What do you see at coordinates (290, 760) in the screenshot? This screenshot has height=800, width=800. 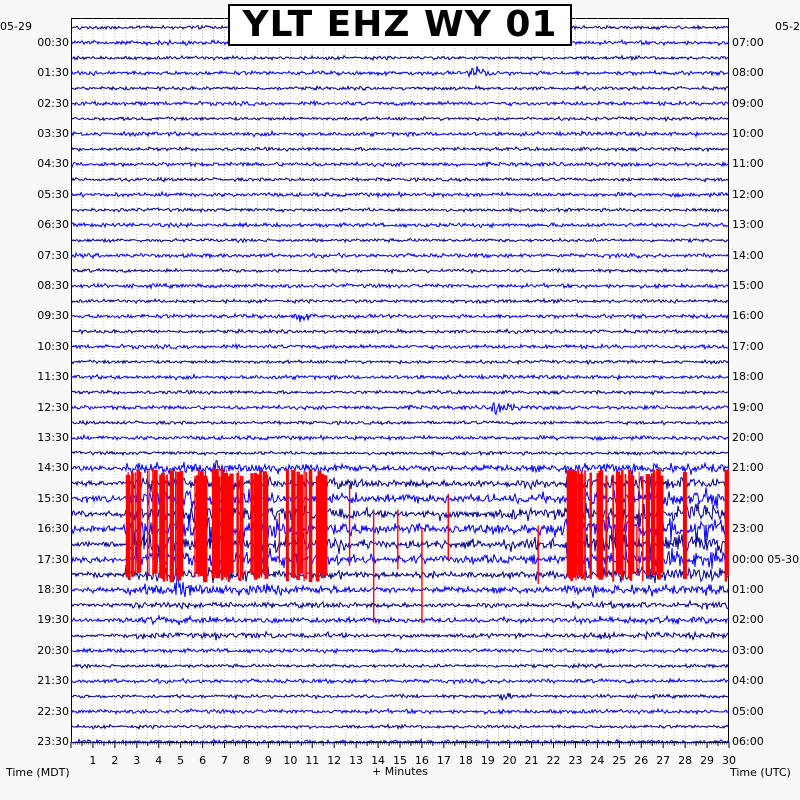 I see `x-tick-label: 10` at bounding box center [290, 760].